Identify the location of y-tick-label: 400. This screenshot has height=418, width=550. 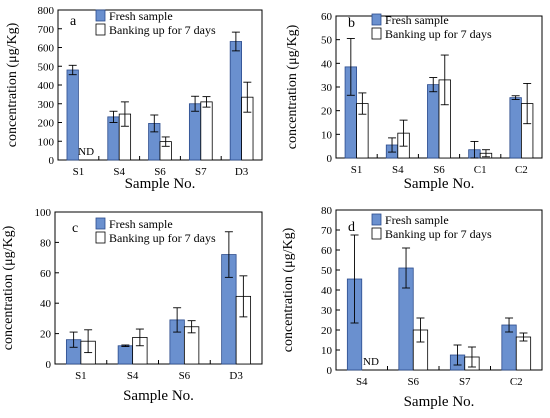
(46, 86).